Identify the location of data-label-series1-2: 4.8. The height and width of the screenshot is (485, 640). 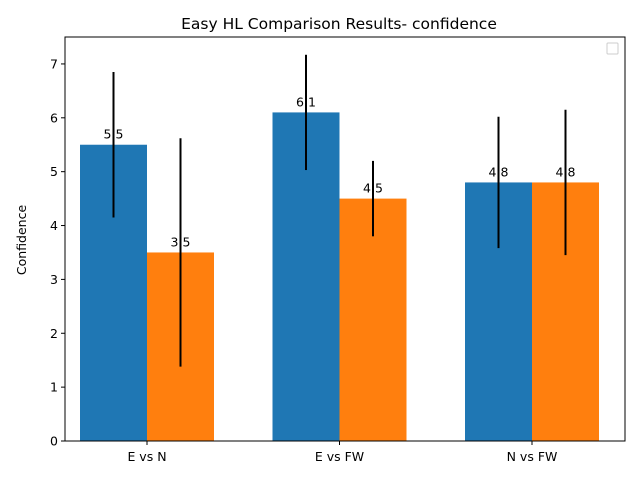
(499, 171).